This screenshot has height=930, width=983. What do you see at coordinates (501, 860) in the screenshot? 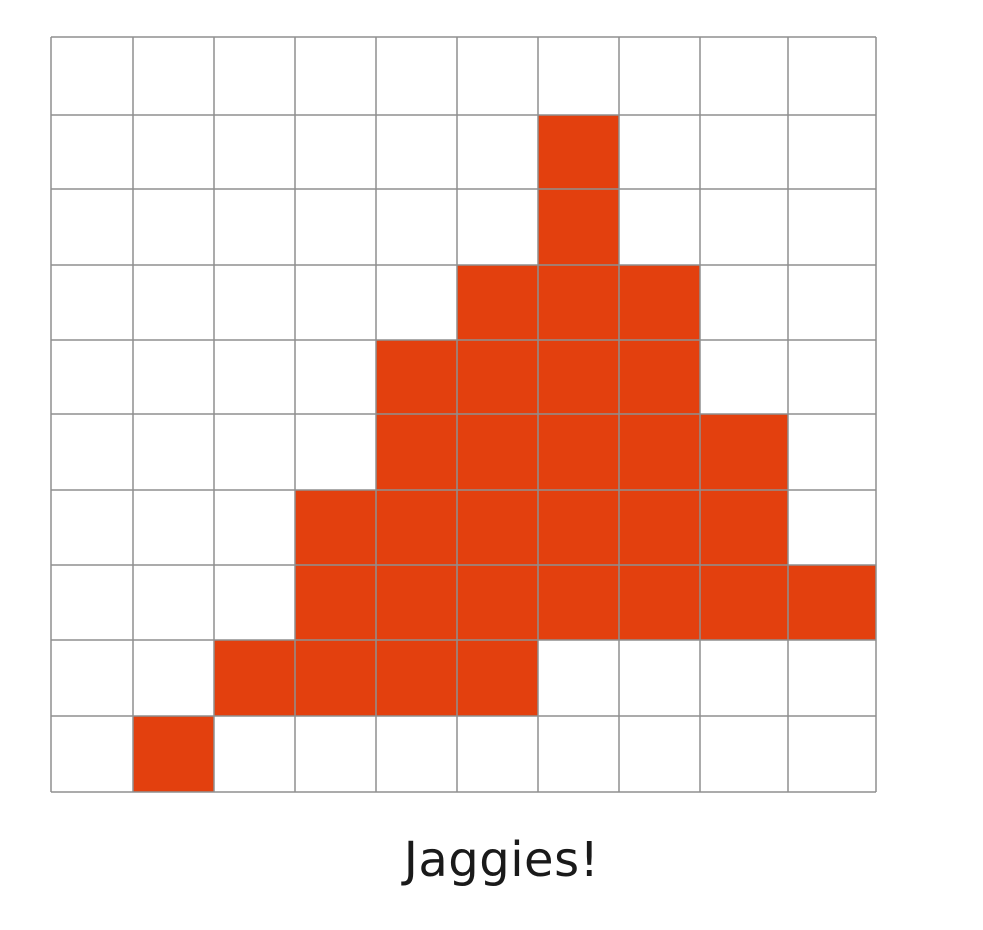
I see `caption: Jaggies!` at bounding box center [501, 860].